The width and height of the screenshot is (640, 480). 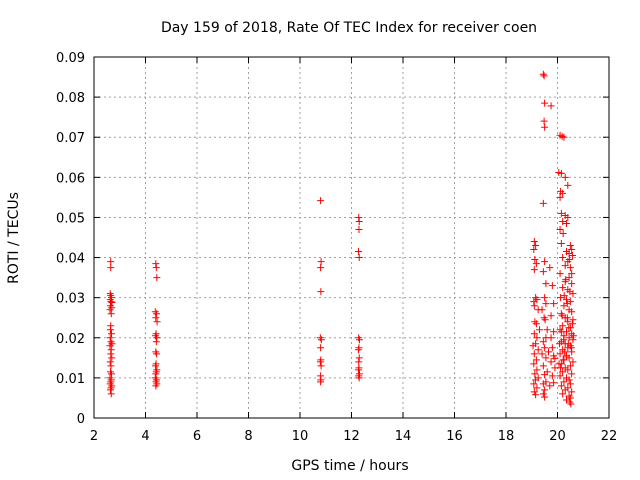 What do you see at coordinates (197, 436) in the screenshot?
I see `x-tick-label: 6` at bounding box center [197, 436].